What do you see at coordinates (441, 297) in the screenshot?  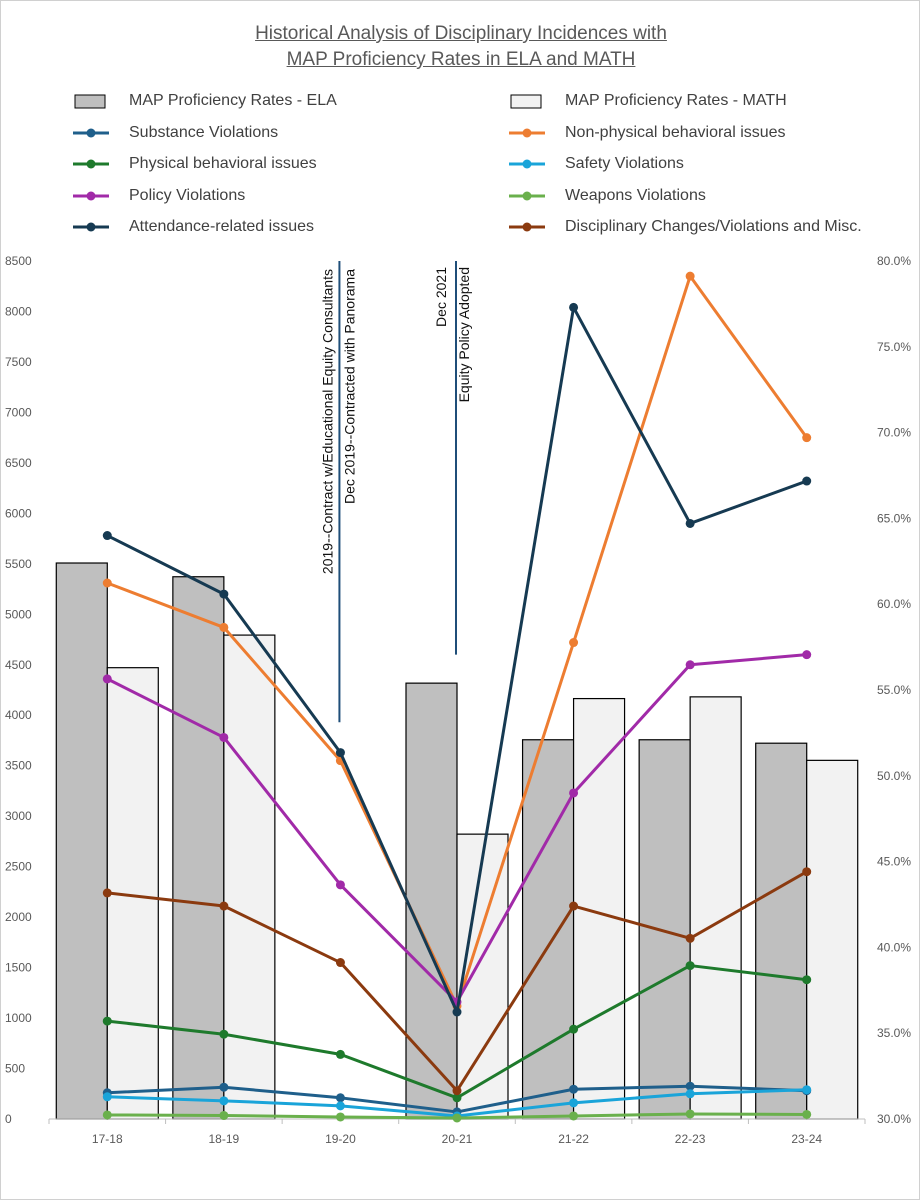 I see `annotation-text: Dec 2021` at bounding box center [441, 297].